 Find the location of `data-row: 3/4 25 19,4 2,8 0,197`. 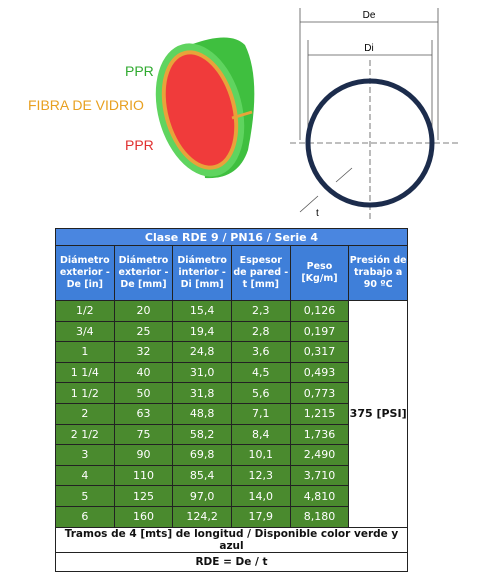

data-row: 3/4 25 19,4 2,8 0,197 is located at coordinates (231, 331).